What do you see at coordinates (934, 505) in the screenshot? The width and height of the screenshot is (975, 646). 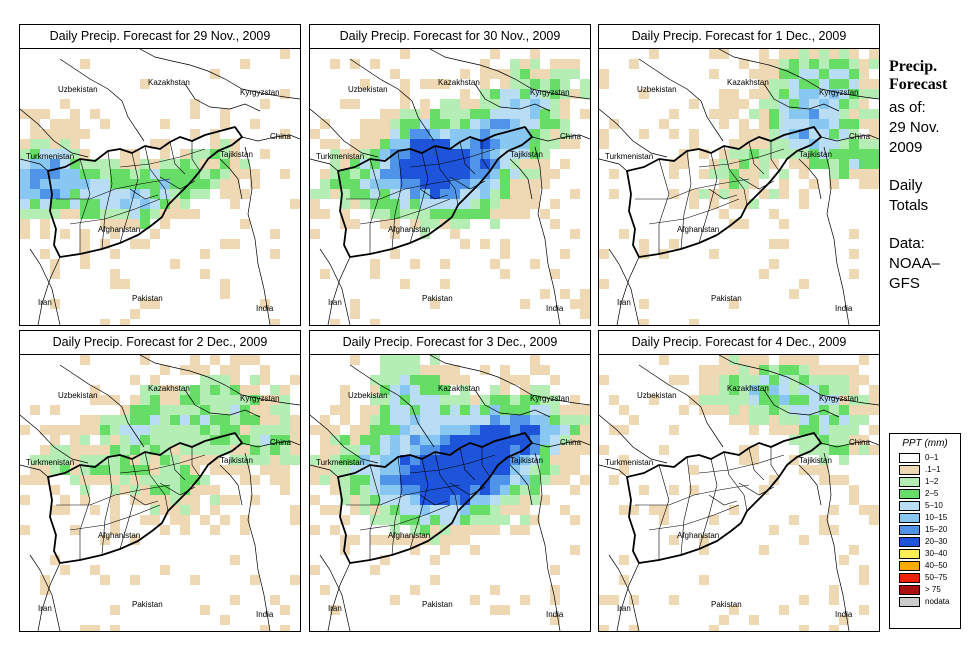 I see `legend-label: 5–10` at bounding box center [934, 505].